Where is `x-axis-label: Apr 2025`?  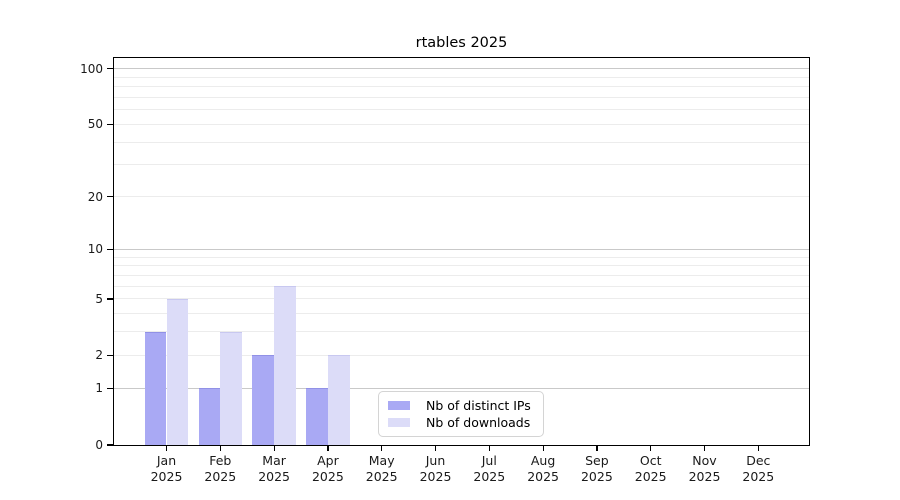
x-axis-label: Apr 2025 is located at coordinates (328, 469).